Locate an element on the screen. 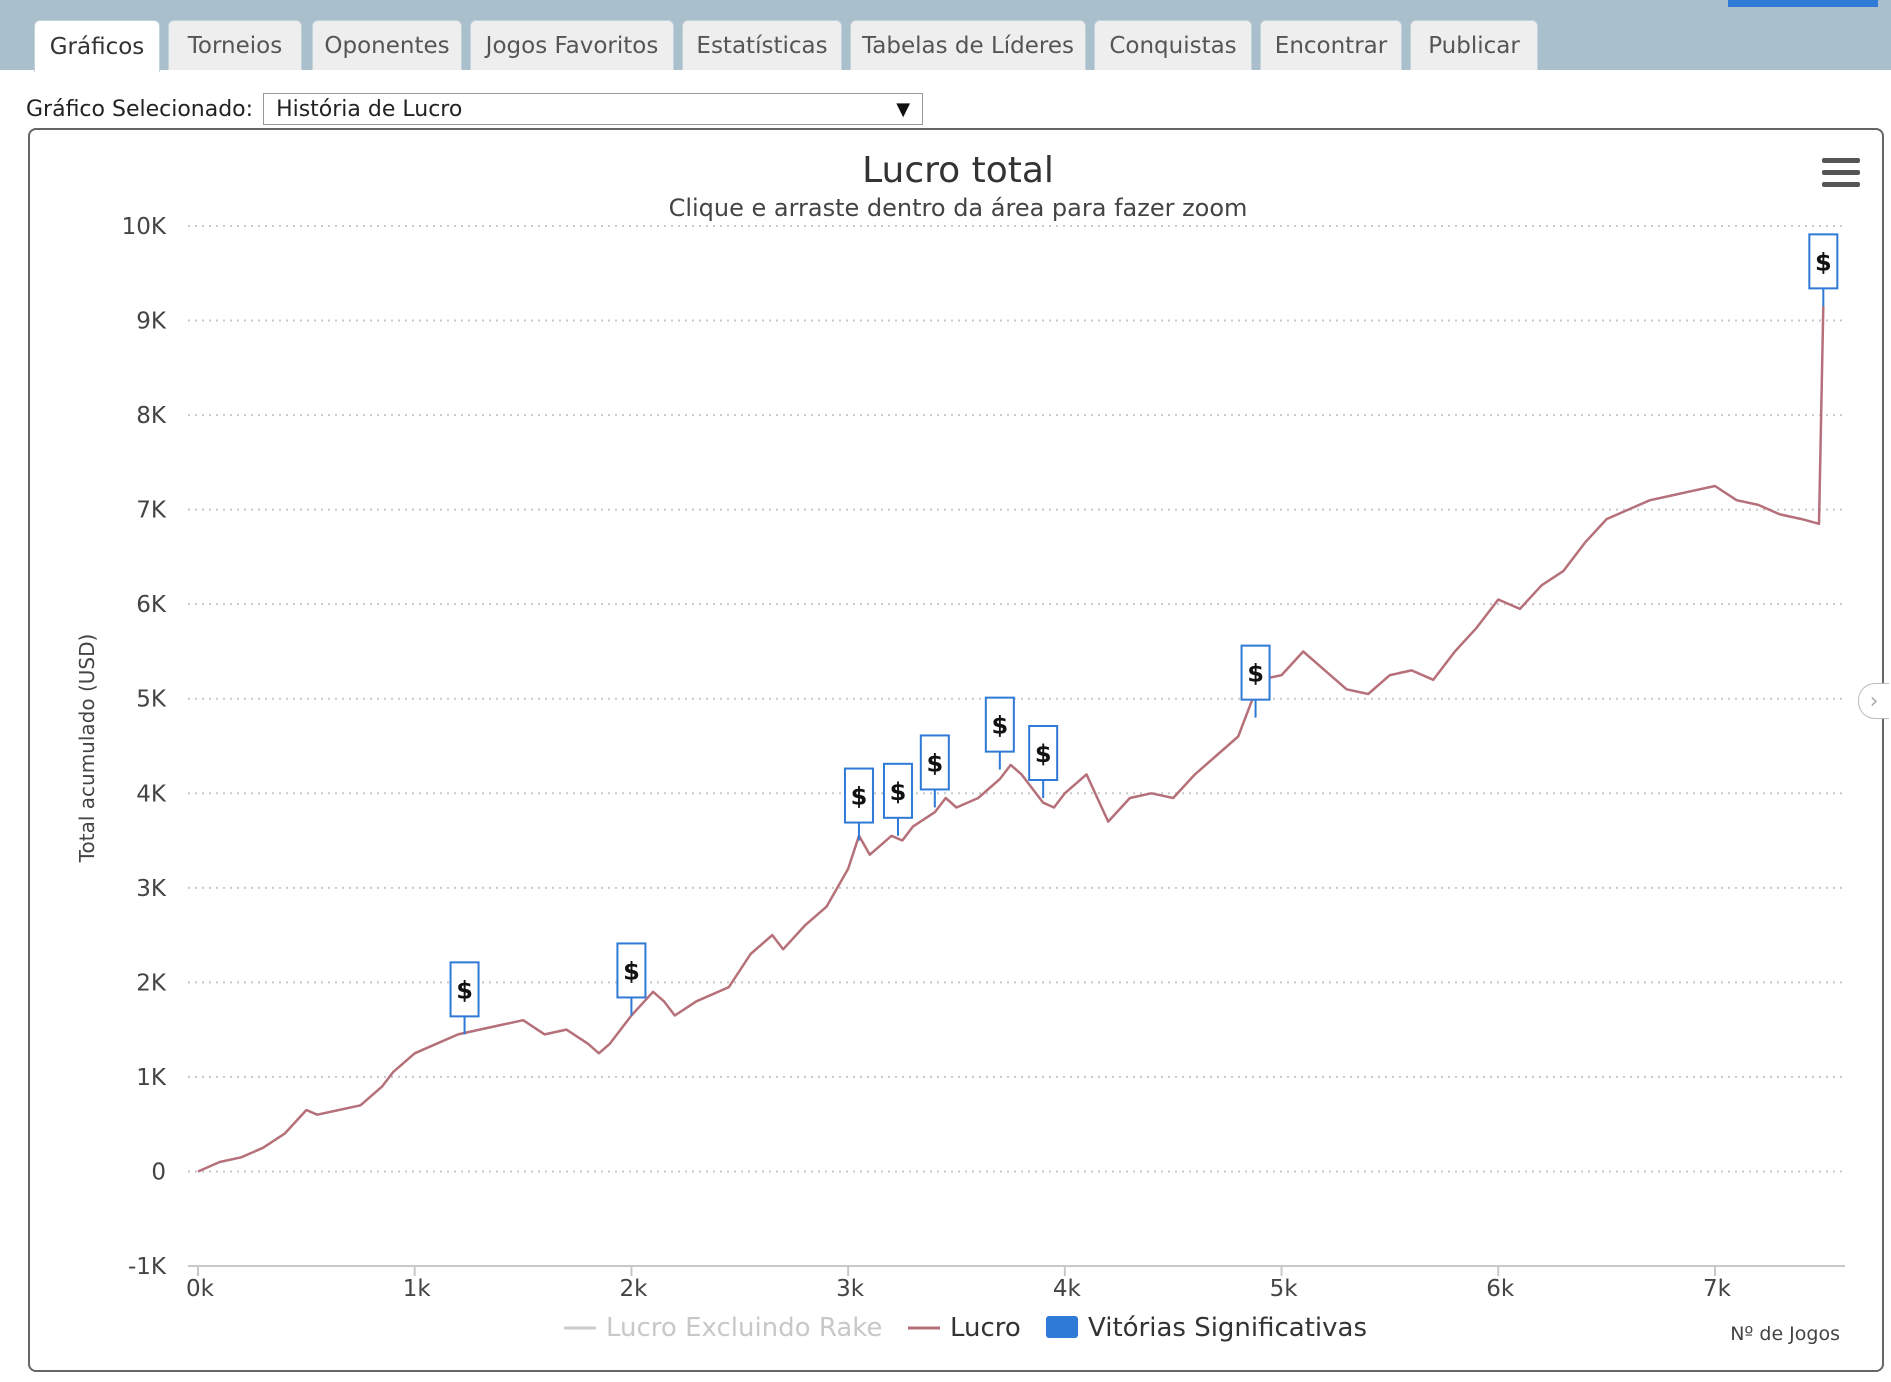  tab-4: Estatísticas is located at coordinates (762, 45).